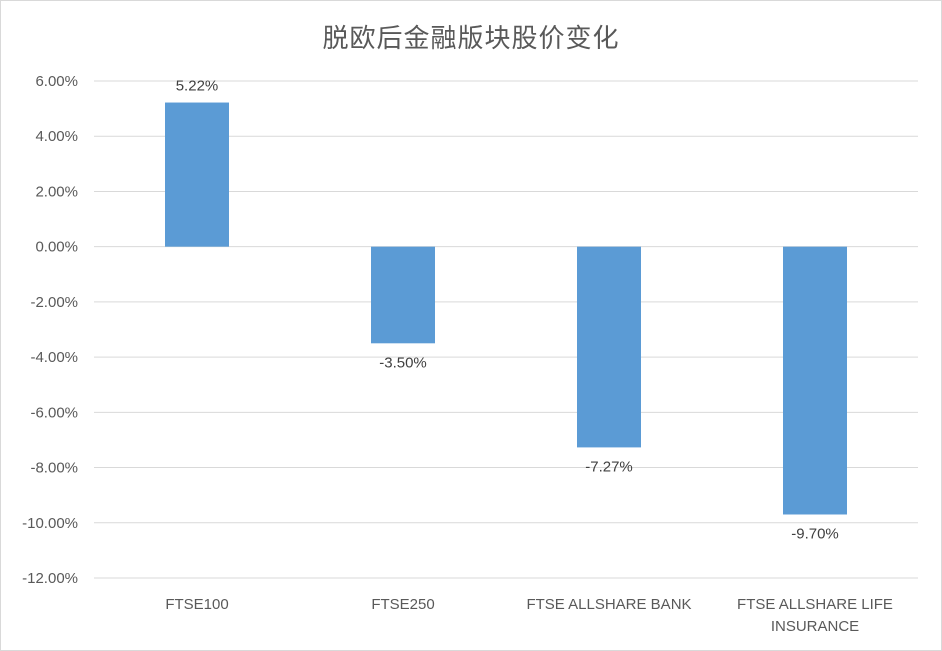  I want to click on y-tick-label: -12.00%, so click(50, 578).